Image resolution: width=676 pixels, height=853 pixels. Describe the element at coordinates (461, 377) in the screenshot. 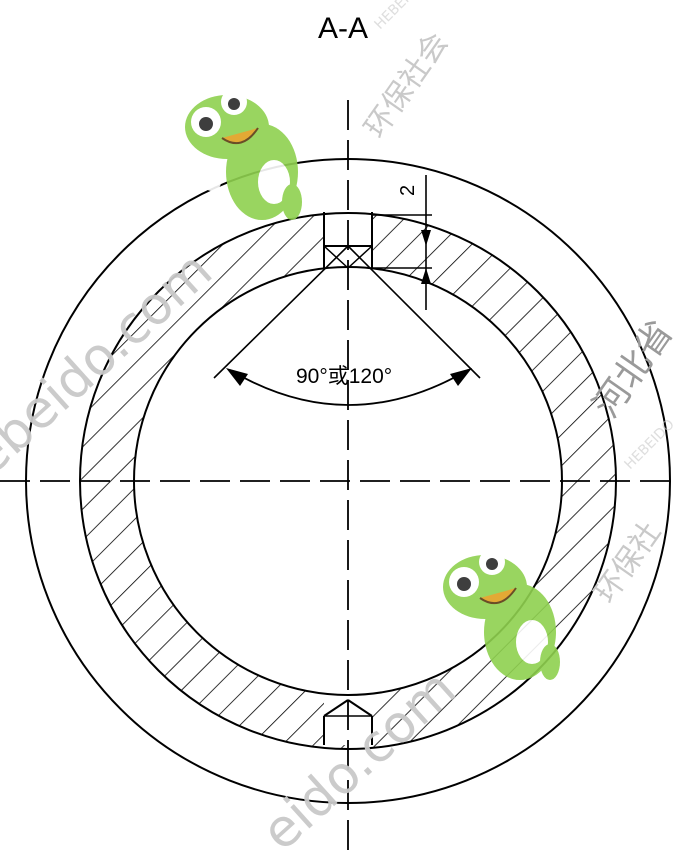

I see `angle-arrow-right` at that location.